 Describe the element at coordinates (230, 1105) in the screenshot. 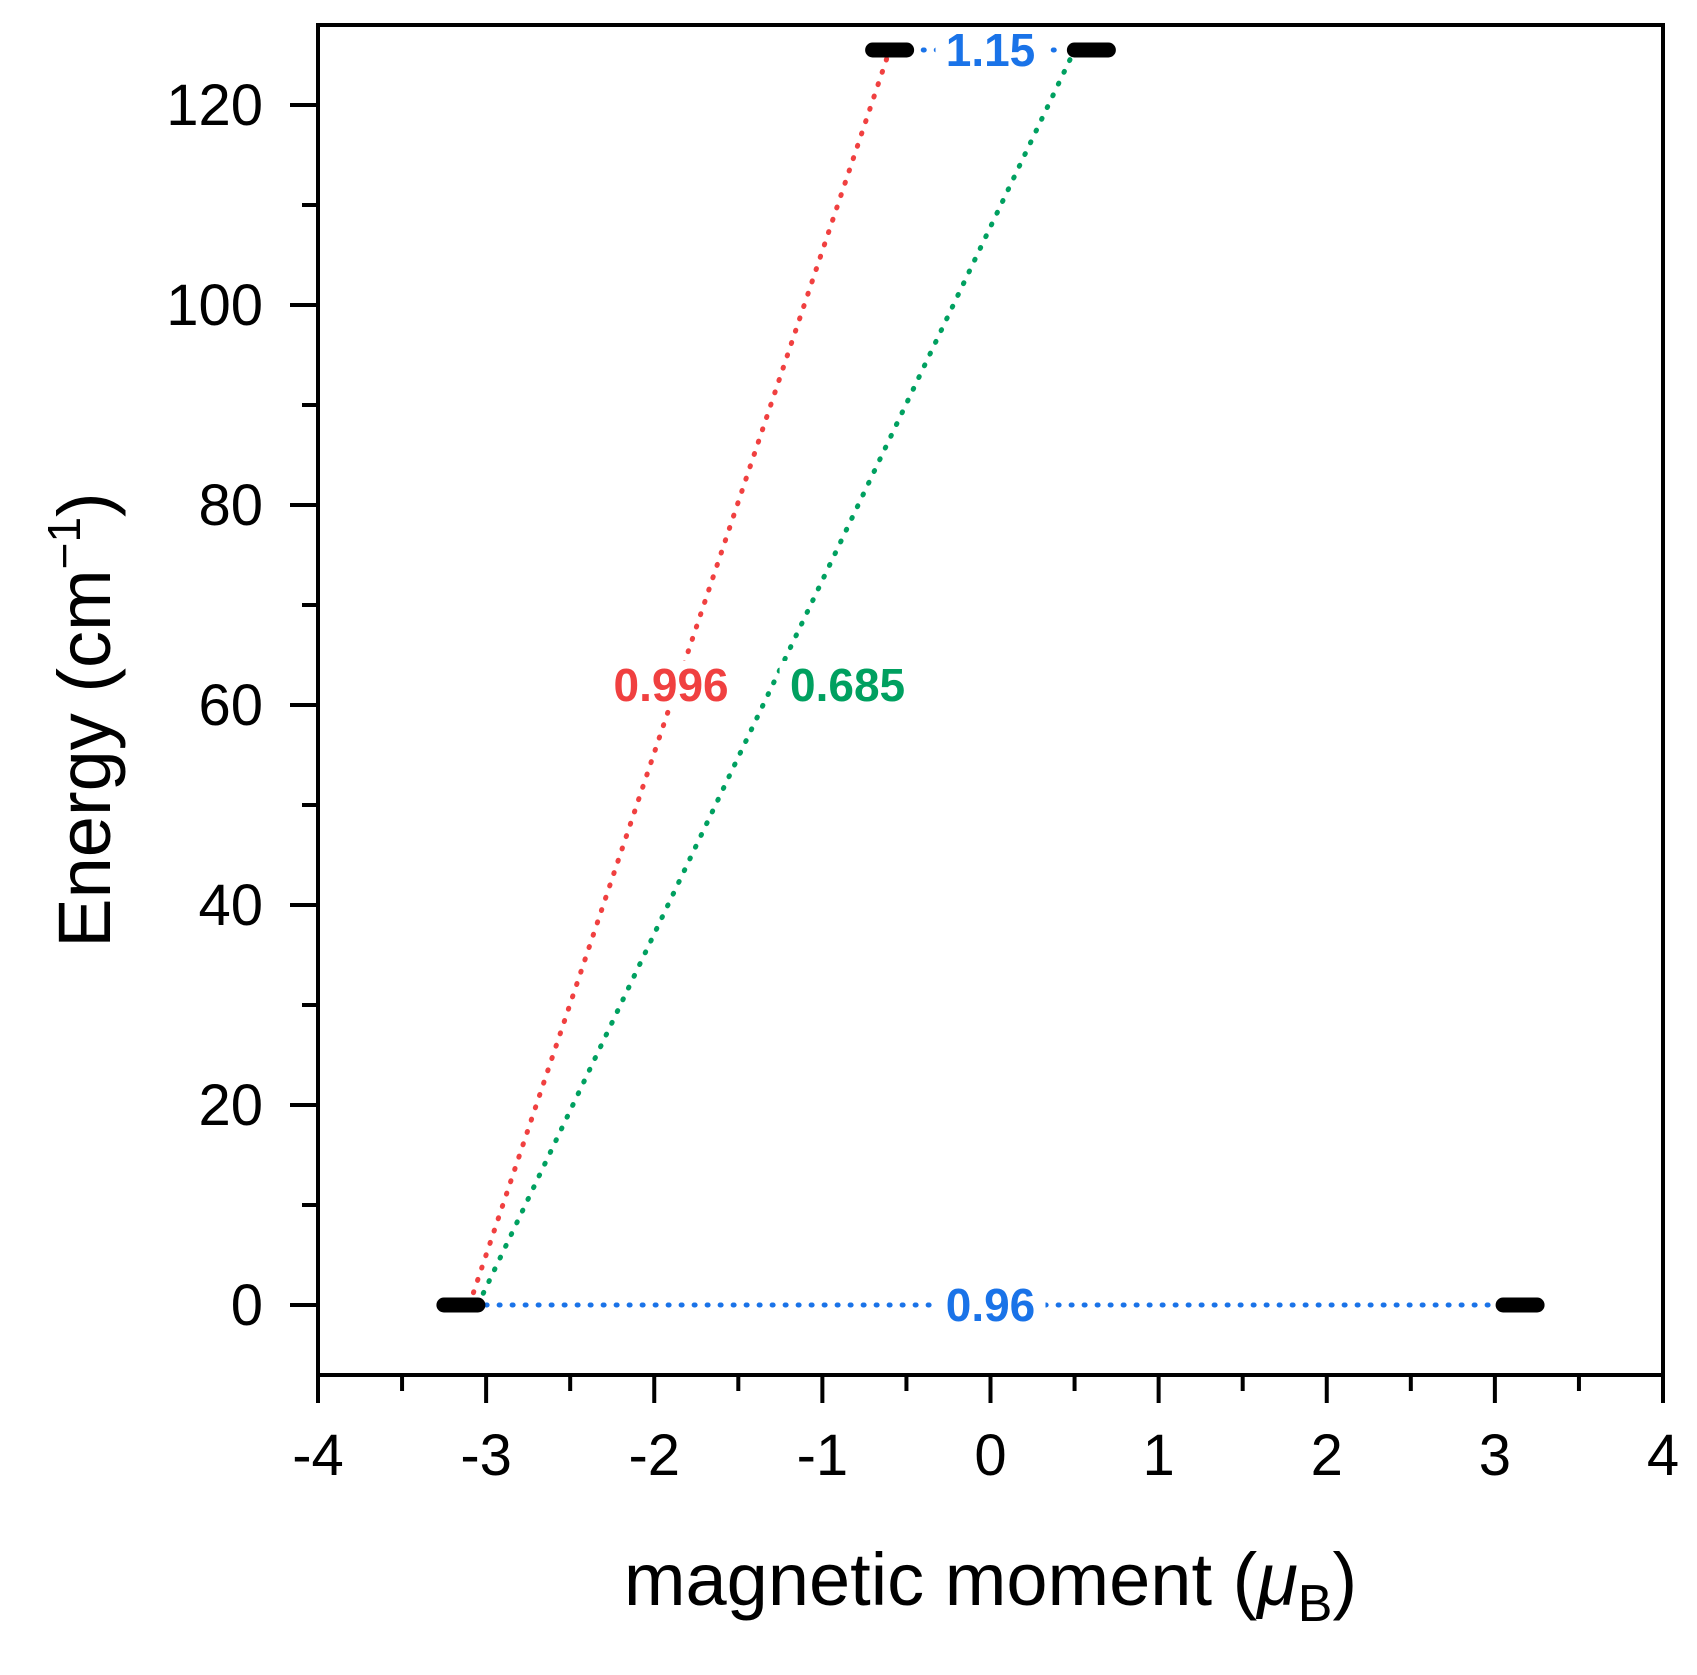

I see `y-tick-label: 20` at that location.